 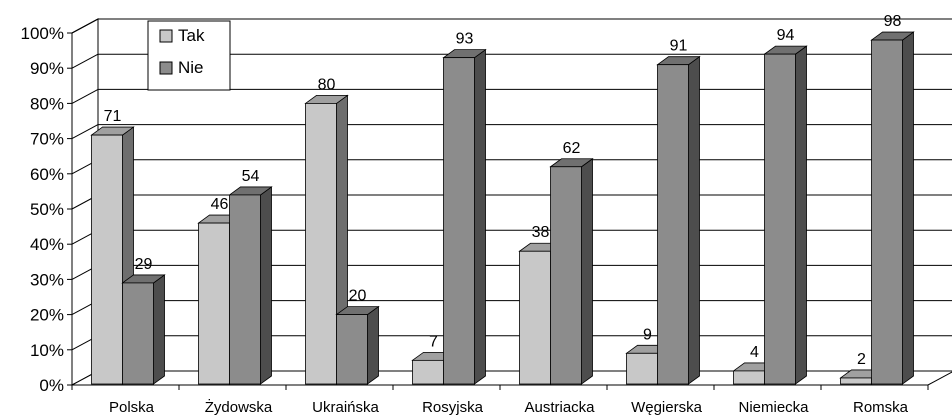 What do you see at coordinates (47, 103) in the screenshot?
I see `y-tick-label: 80%` at bounding box center [47, 103].